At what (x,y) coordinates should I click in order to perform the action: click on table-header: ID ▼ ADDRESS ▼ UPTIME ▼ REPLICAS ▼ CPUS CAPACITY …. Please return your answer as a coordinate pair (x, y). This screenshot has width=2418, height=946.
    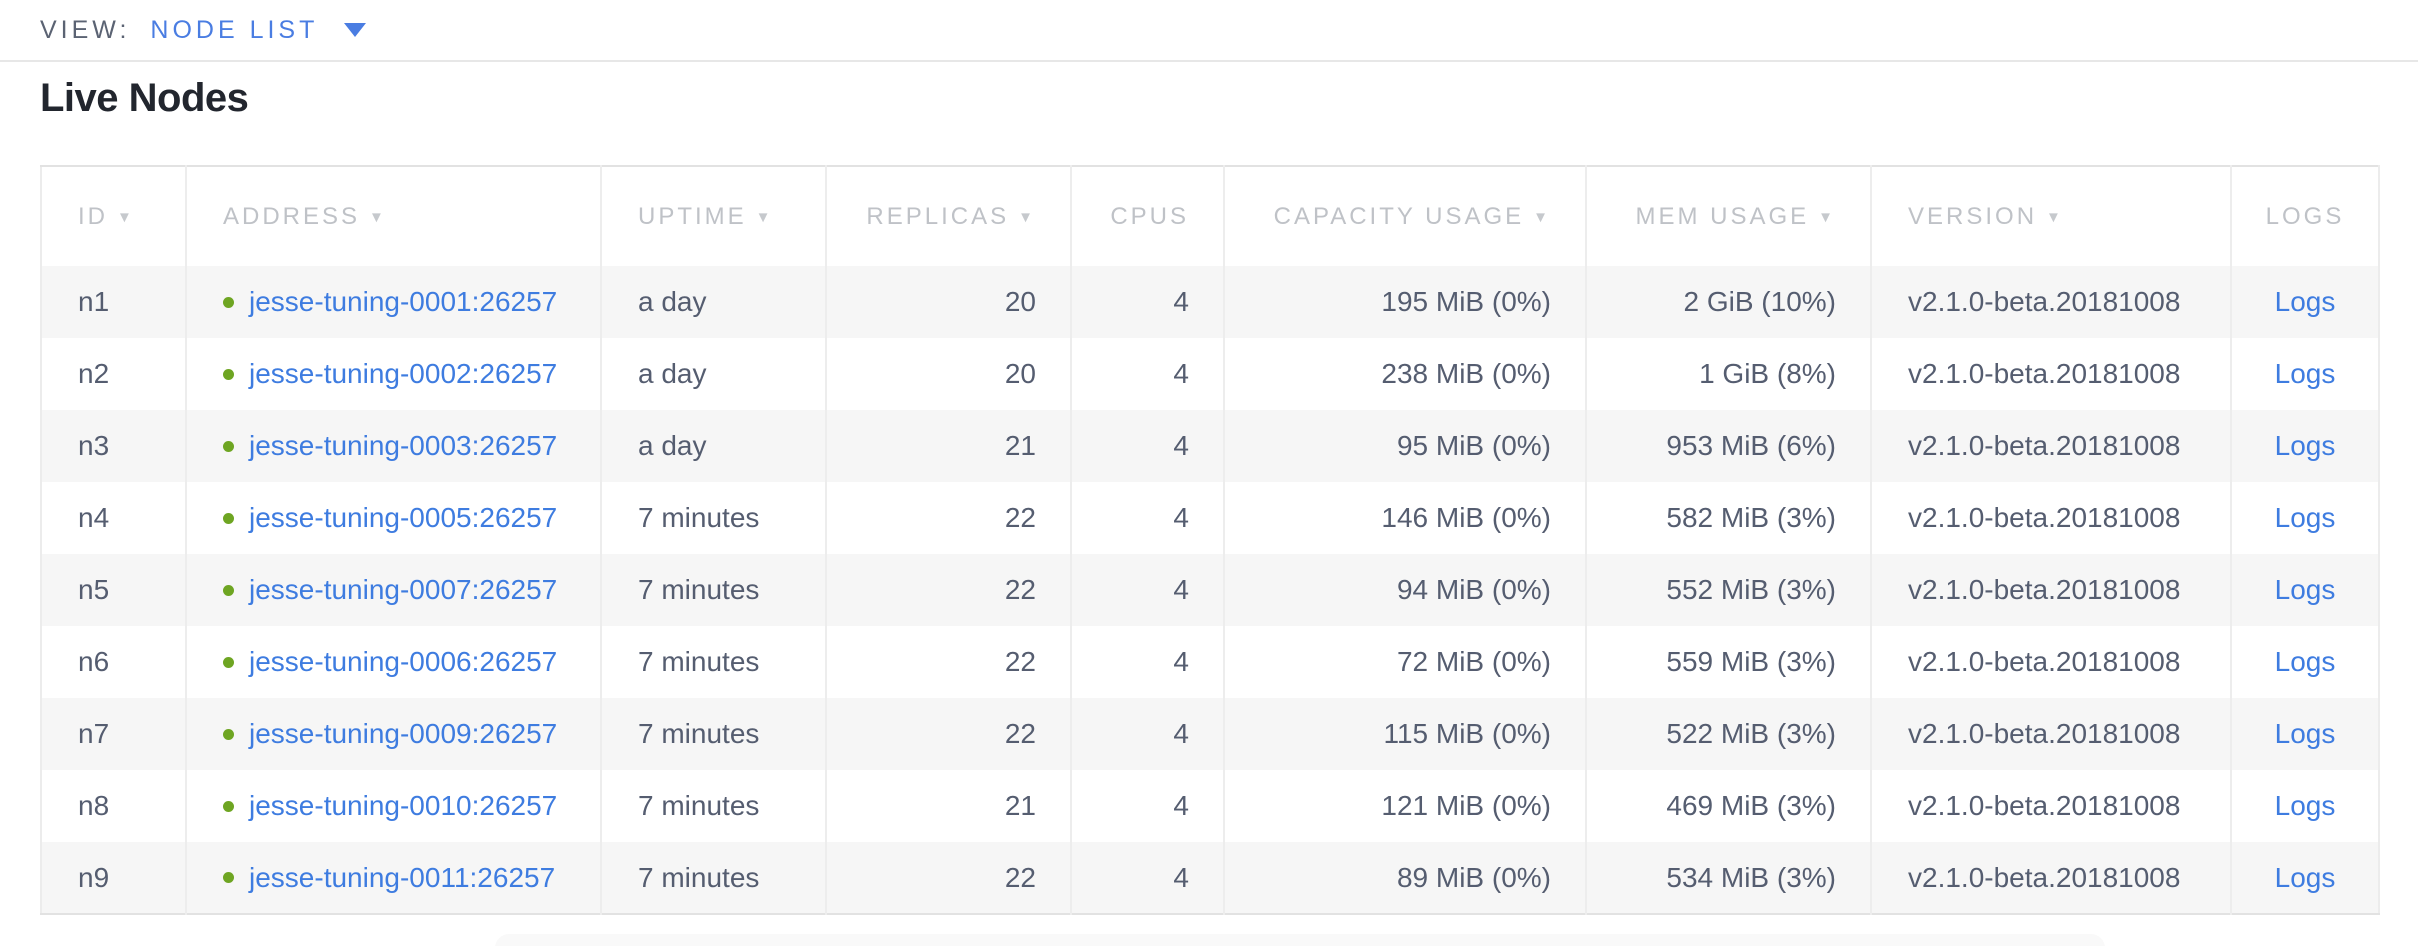
    Looking at the image, I should click on (1210, 216).